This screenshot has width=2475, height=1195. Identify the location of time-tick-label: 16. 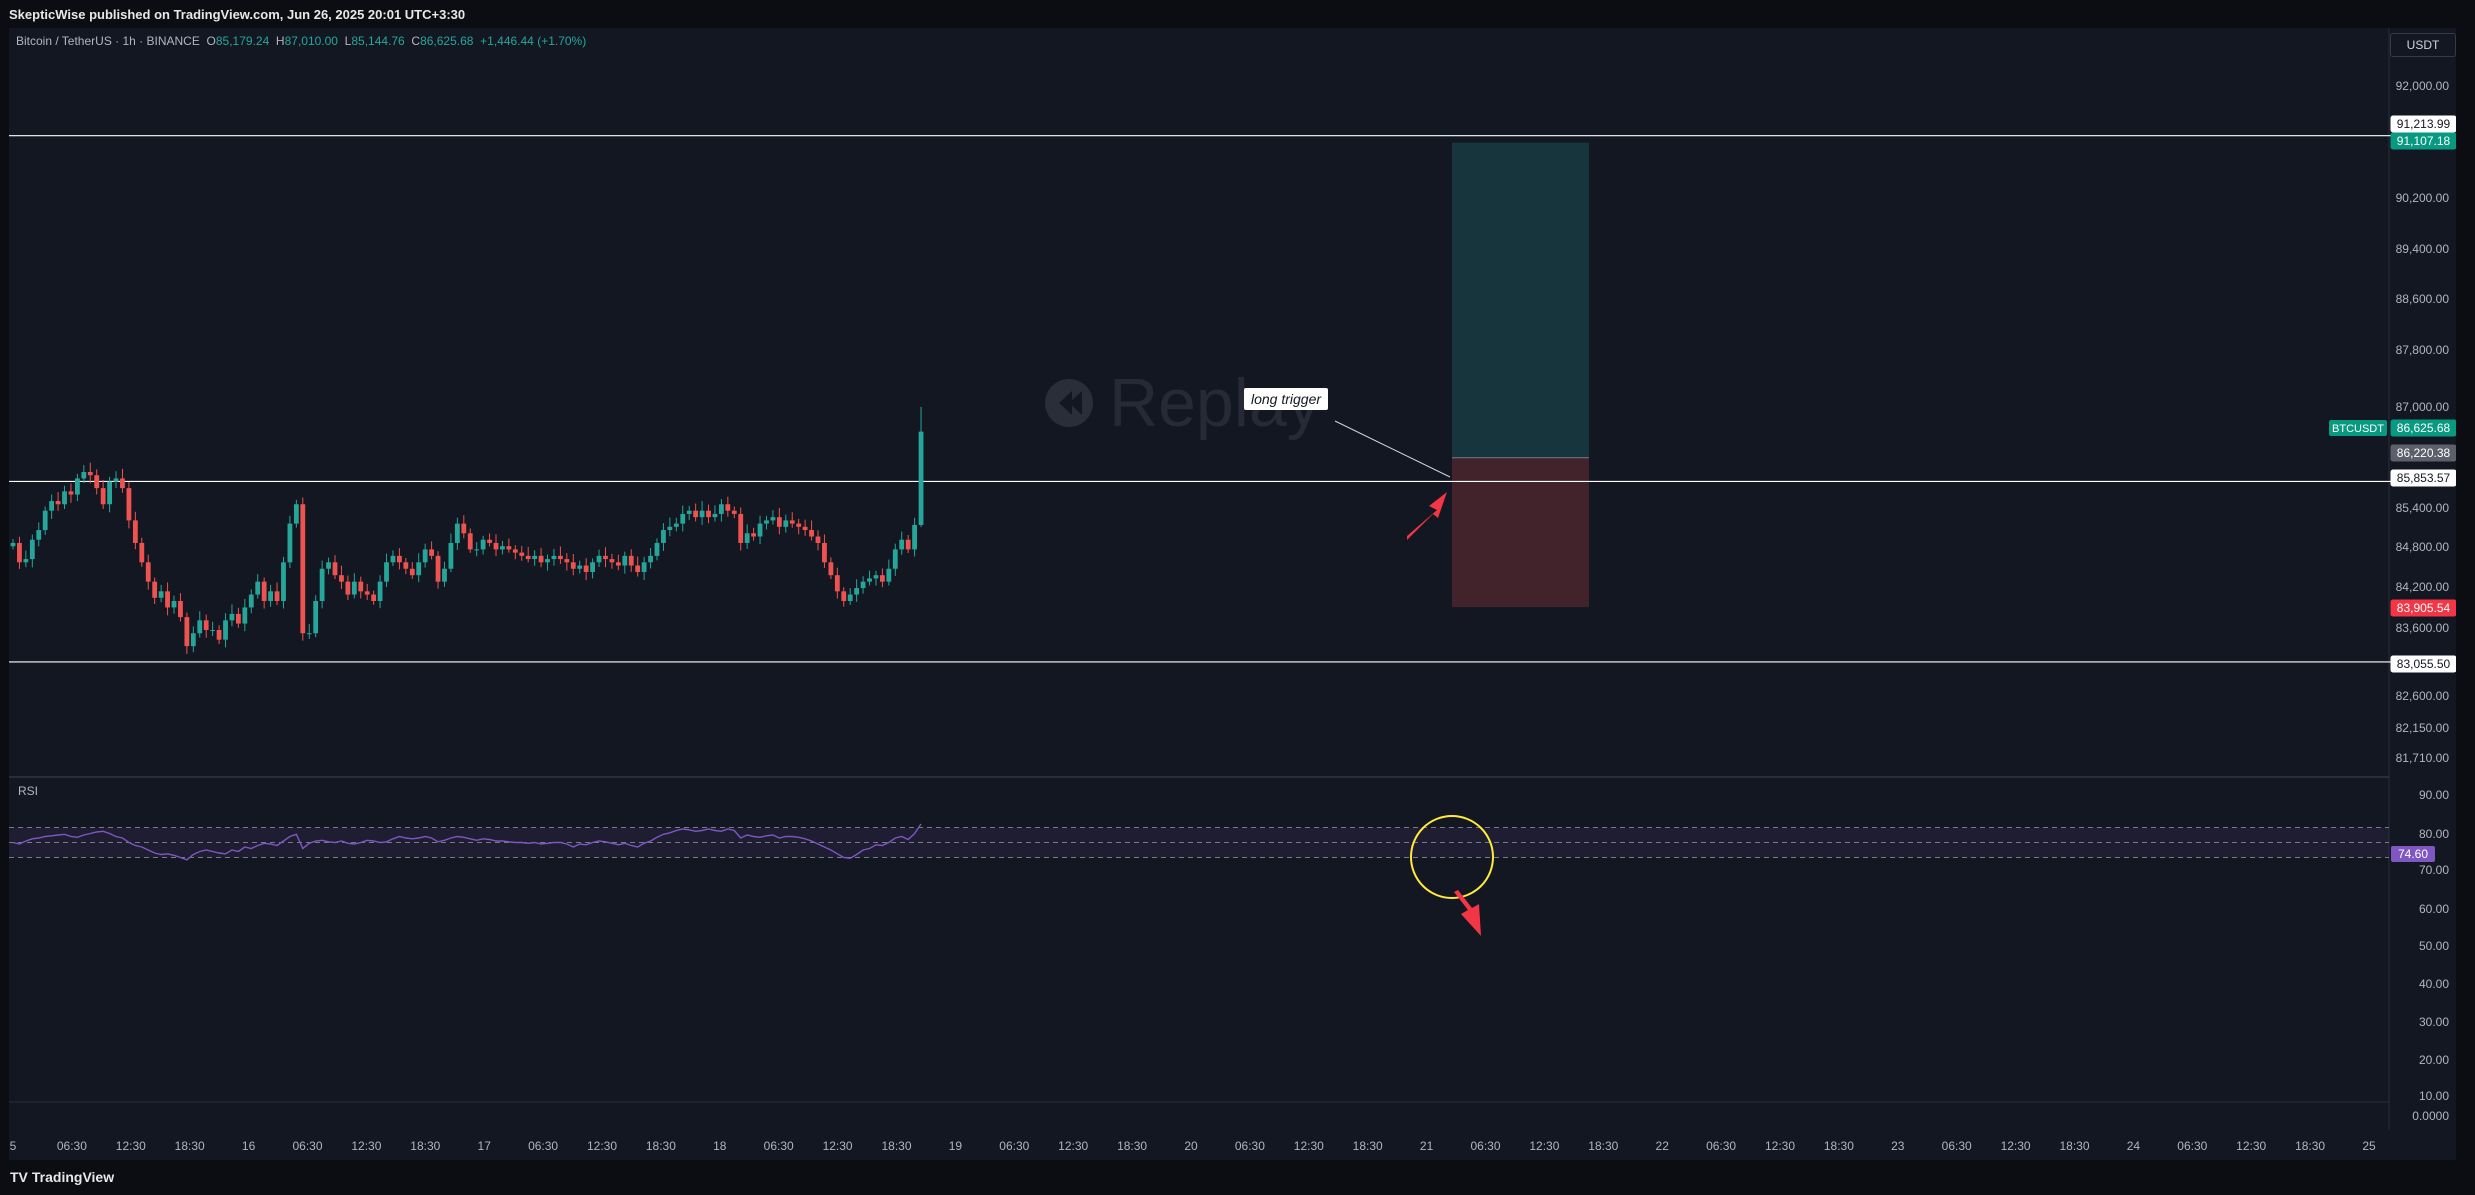
(249, 1146).